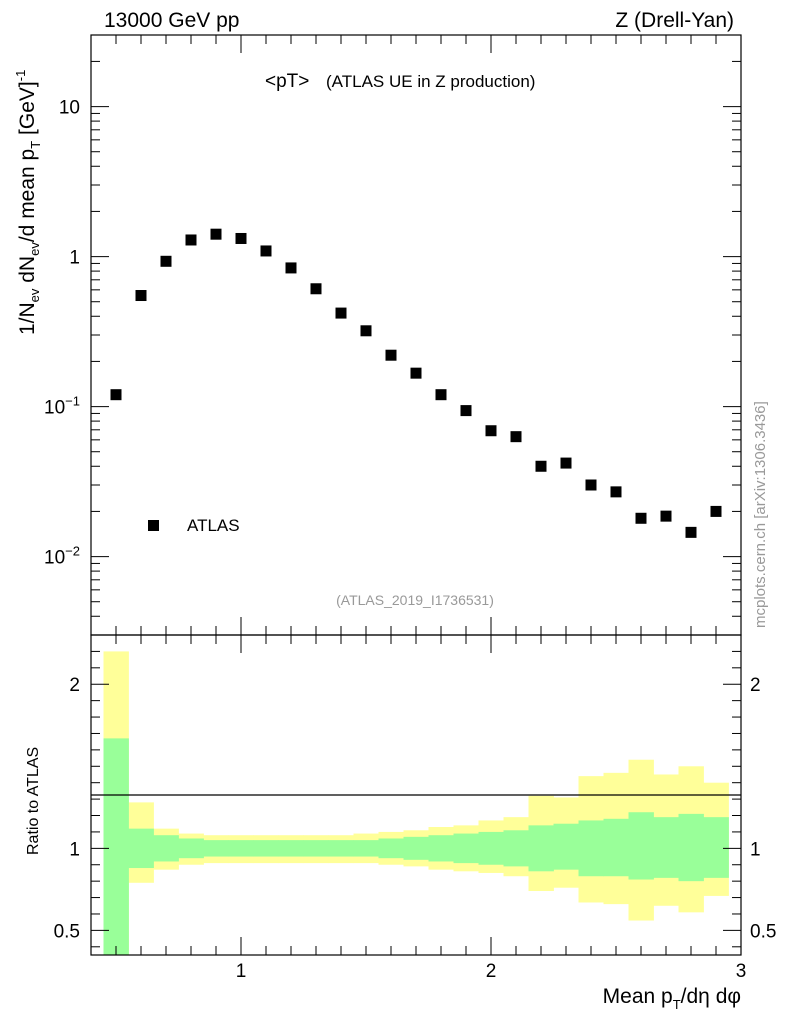  Describe the element at coordinates (171, 20) in the screenshot. I see `energy-label: 13000 GeV pp` at that location.